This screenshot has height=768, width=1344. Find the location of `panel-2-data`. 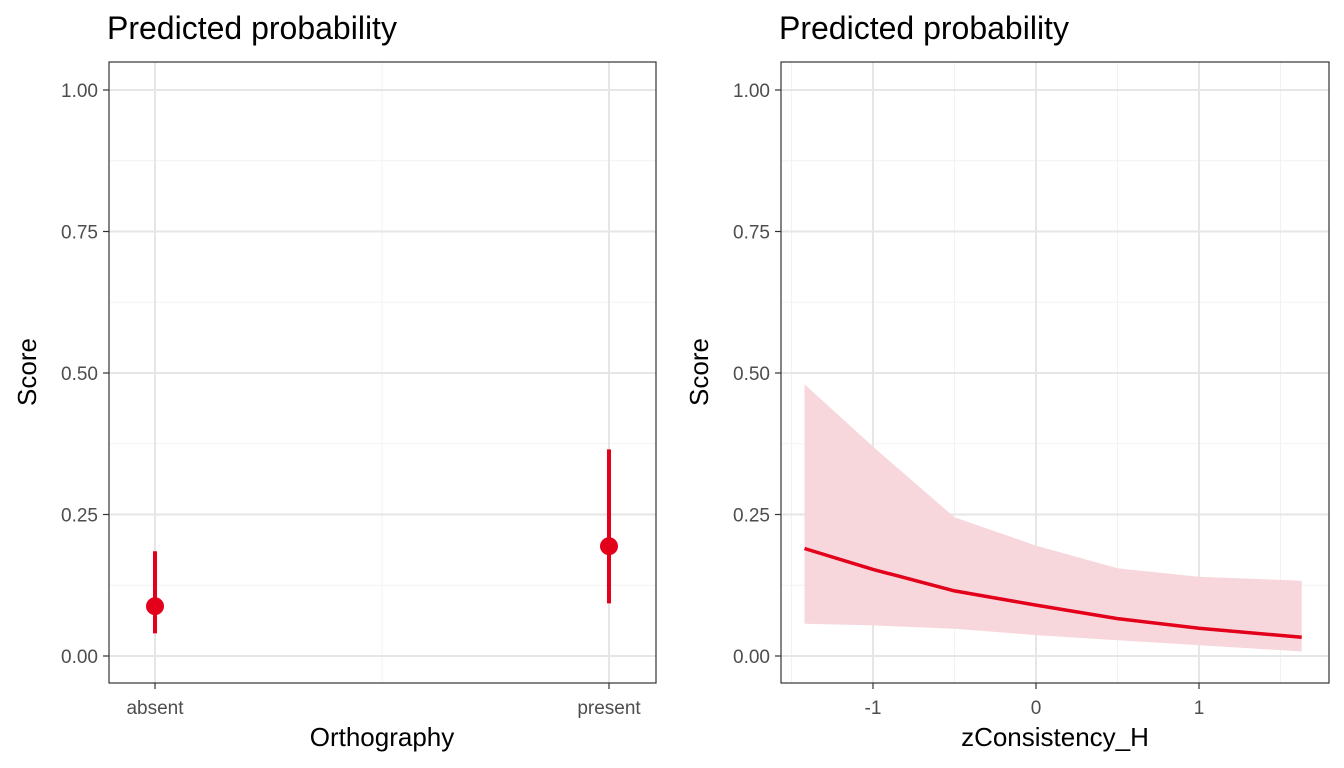

panel-2-data is located at coordinates (1052, 518).